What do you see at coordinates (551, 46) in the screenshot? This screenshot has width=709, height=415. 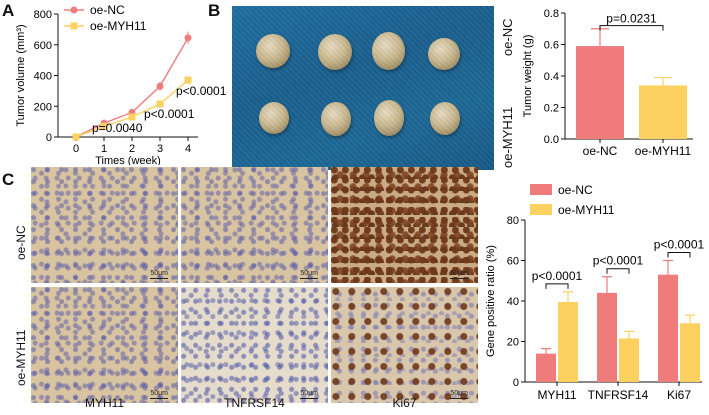 I see `y-tick-label: 0.6` at bounding box center [551, 46].